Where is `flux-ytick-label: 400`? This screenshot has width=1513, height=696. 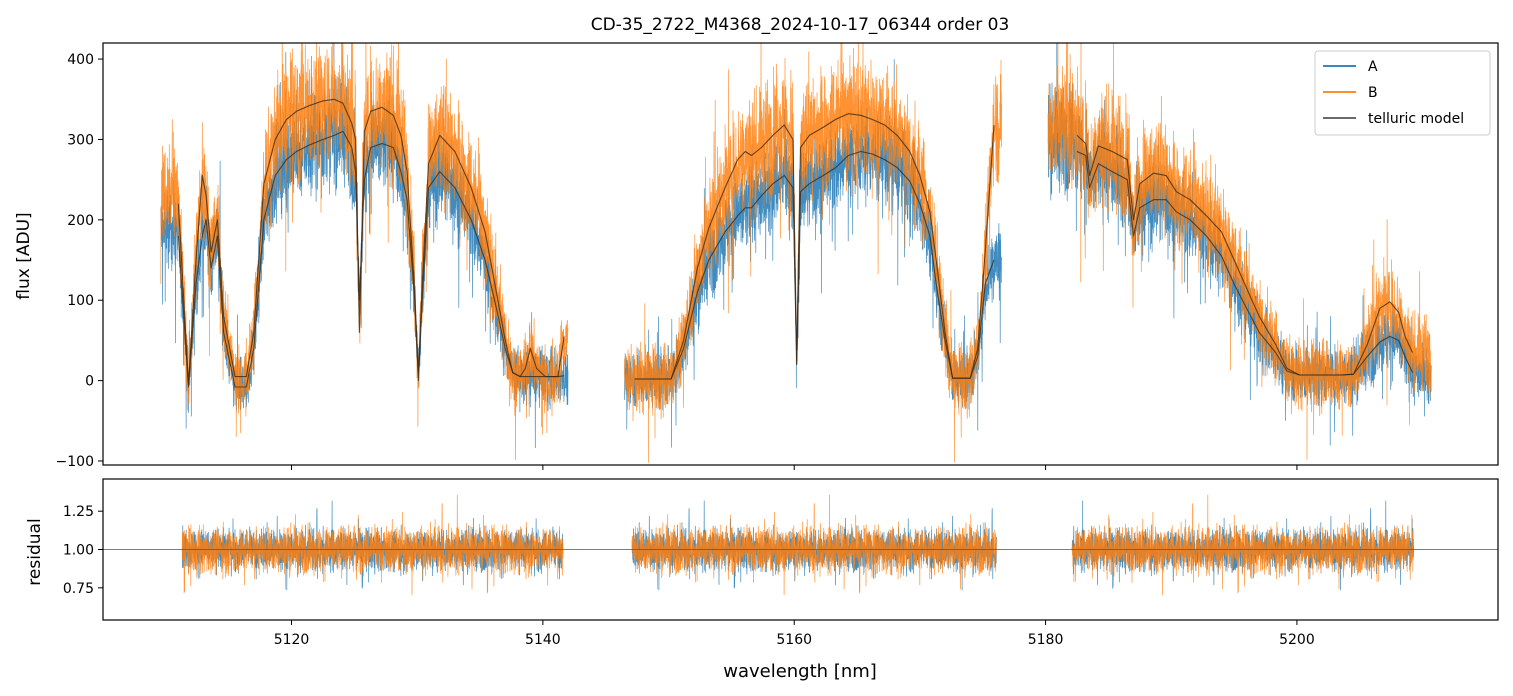 flux-ytick-label: 400 is located at coordinates (80, 60).